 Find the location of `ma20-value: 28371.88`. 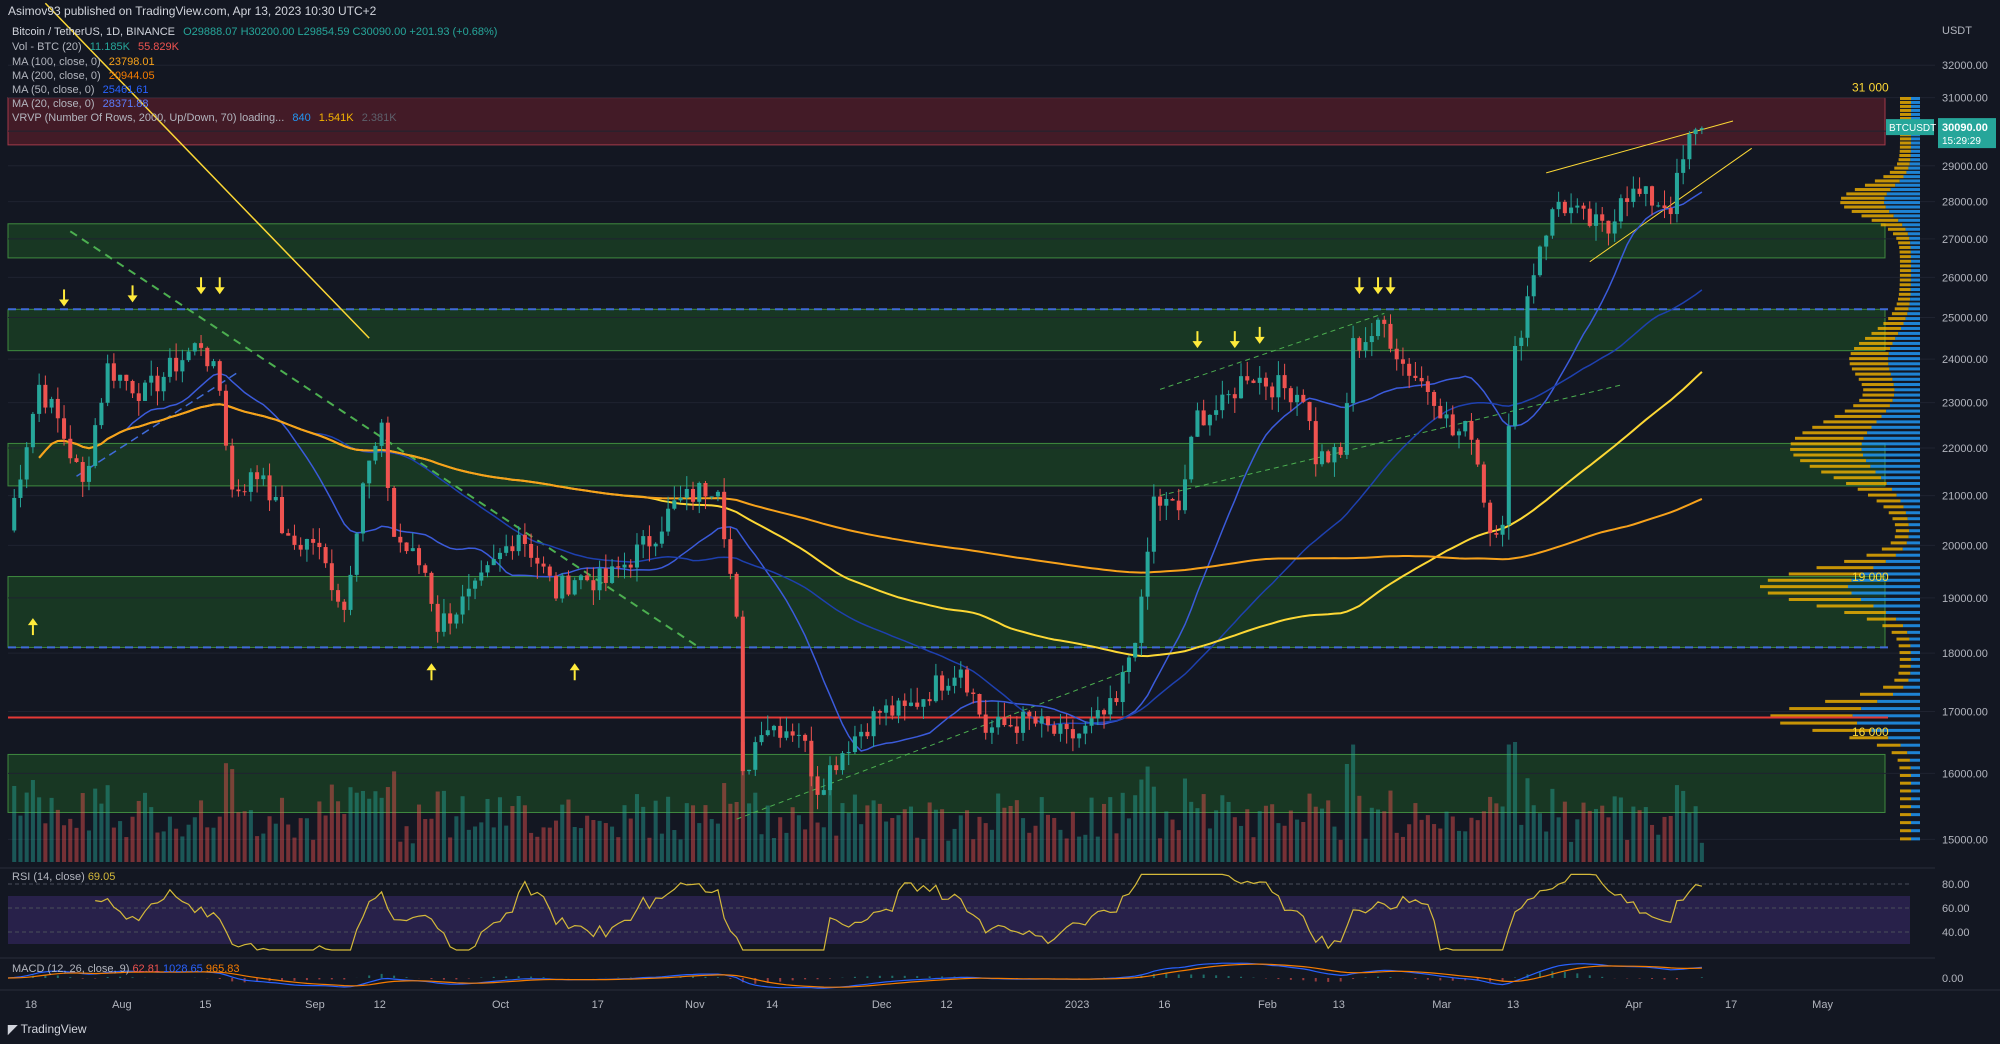

ma20-value: 28371.88 is located at coordinates (125, 104).